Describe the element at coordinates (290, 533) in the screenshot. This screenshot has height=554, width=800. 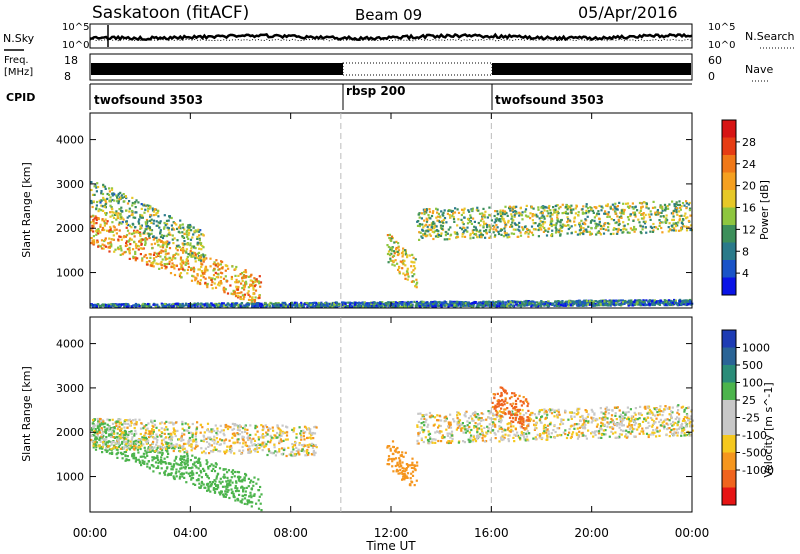
I see `xtick-label: 08:00` at that location.